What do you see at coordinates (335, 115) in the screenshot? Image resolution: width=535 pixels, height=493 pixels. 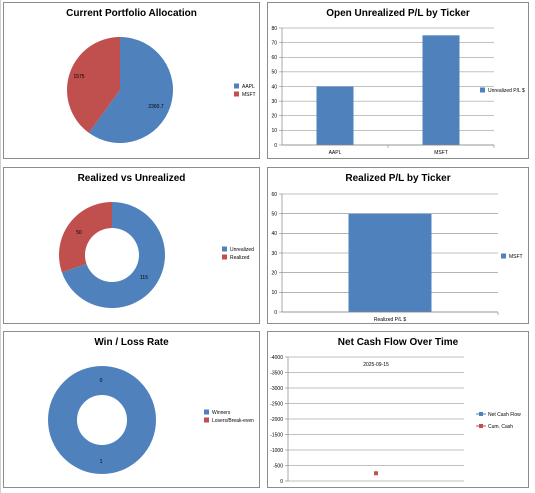 I see `bar-aapl` at bounding box center [335, 115].